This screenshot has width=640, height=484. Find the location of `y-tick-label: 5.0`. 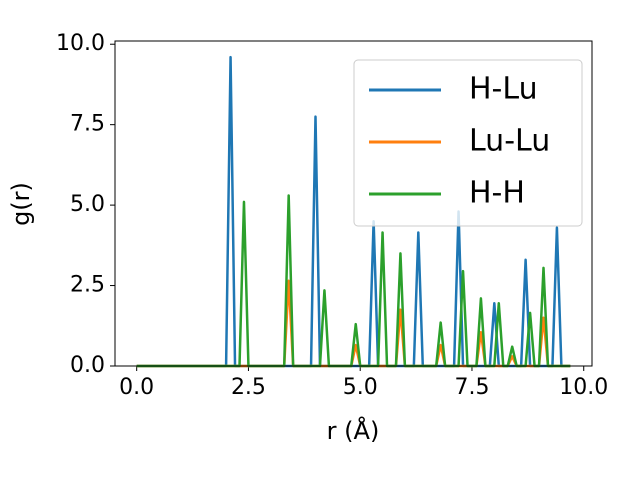

y-tick-label: 5.0 is located at coordinates (87, 204).